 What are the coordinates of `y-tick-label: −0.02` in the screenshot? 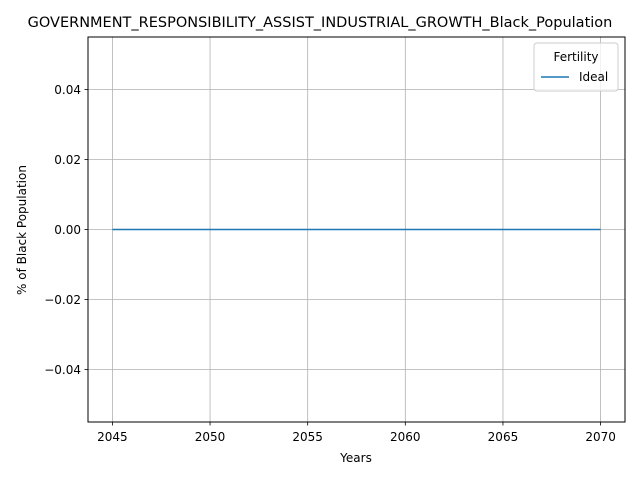 It's located at (62, 300).